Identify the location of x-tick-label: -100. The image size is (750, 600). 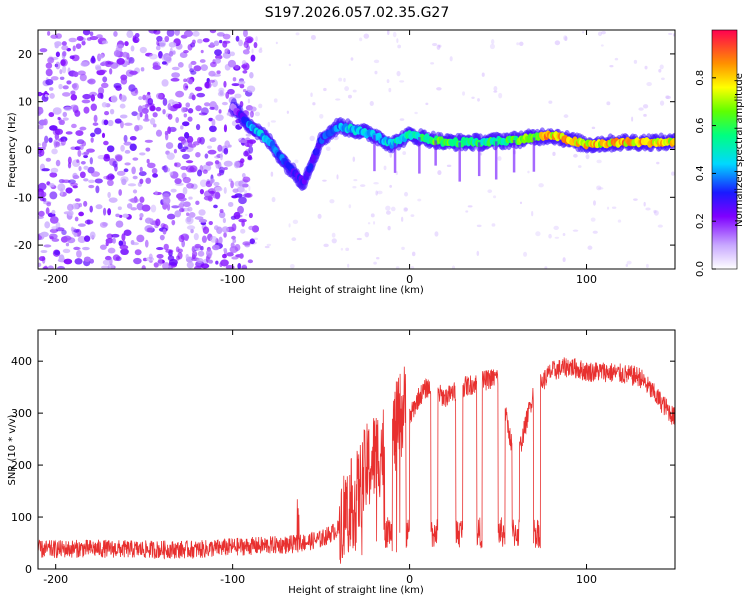
(232, 279).